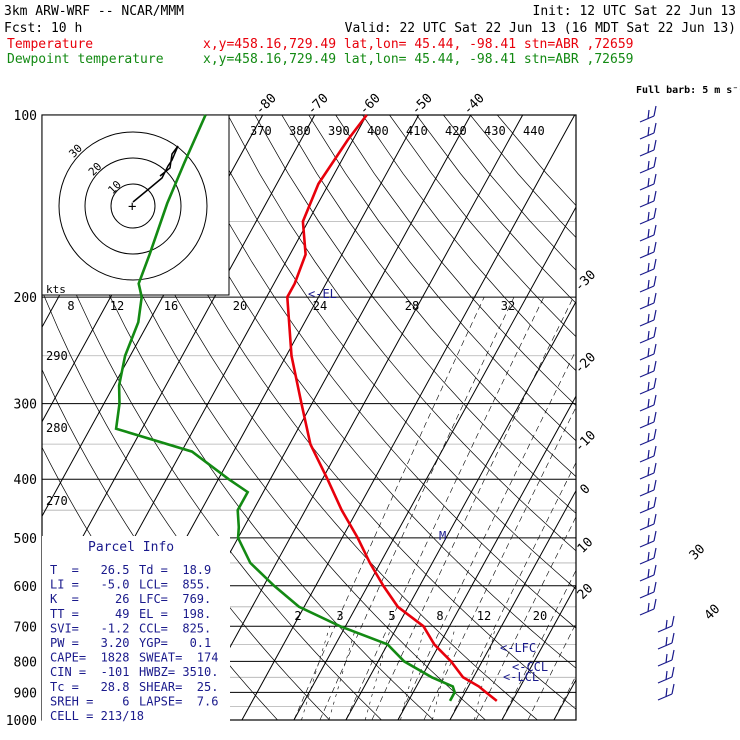 The width and height of the screenshot is (740, 740). What do you see at coordinates (391, 616) in the screenshot?
I see `mixing-ratio-label: 5` at bounding box center [391, 616].